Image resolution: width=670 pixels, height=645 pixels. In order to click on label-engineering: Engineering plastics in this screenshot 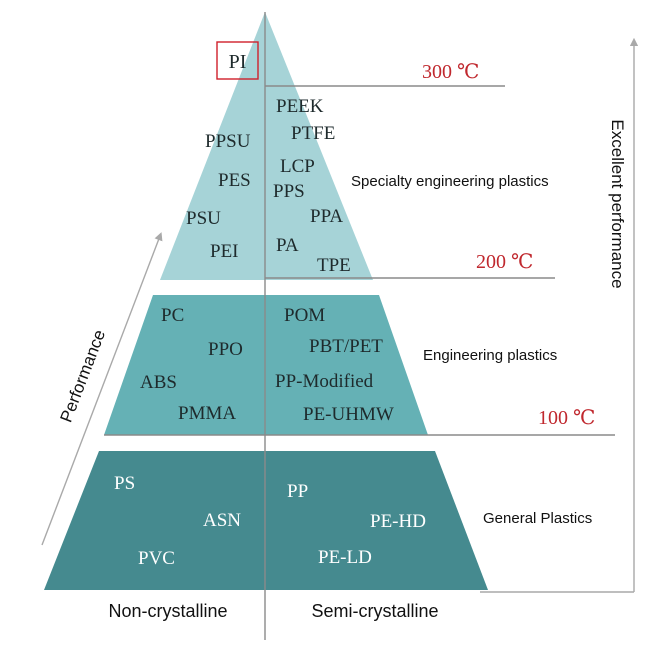, I will do `click(490, 355)`.